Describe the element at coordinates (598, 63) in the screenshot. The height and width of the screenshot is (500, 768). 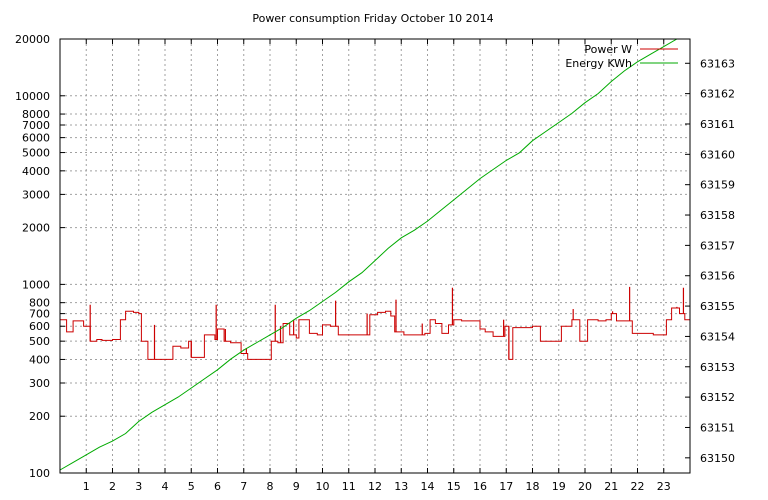
I see `legend-energy-label: Energy KWh` at that location.